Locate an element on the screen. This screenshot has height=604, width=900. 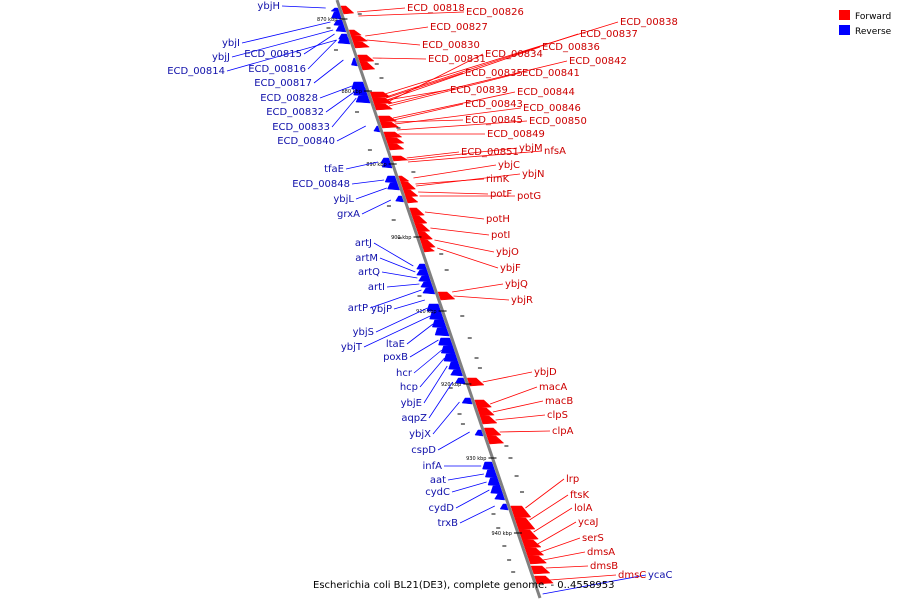
tick-label: 930 kbp is located at coordinates (476, 459).